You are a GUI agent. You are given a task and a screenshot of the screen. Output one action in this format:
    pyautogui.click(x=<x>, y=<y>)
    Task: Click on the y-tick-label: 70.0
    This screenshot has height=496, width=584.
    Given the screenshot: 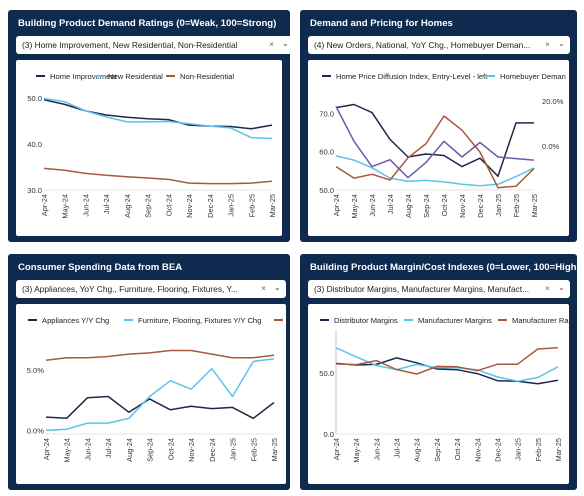 What is the action you would take?
    pyautogui.click(x=326, y=113)
    